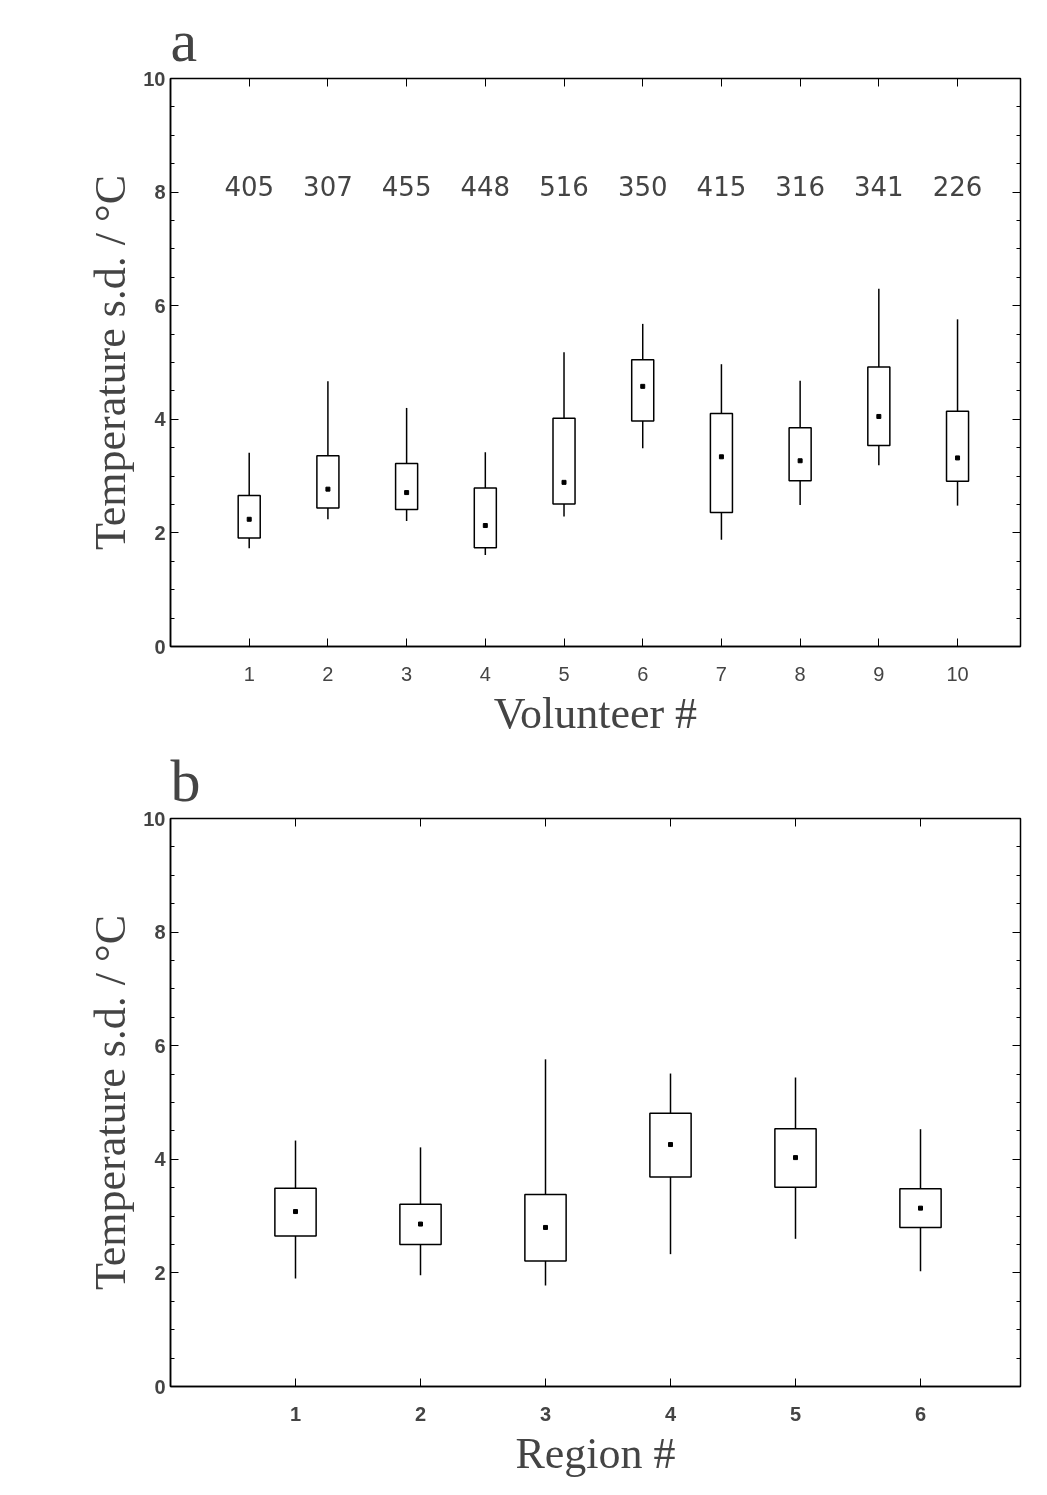 The image size is (1047, 1495). I want to click on annotation: 316, so click(800, 187).